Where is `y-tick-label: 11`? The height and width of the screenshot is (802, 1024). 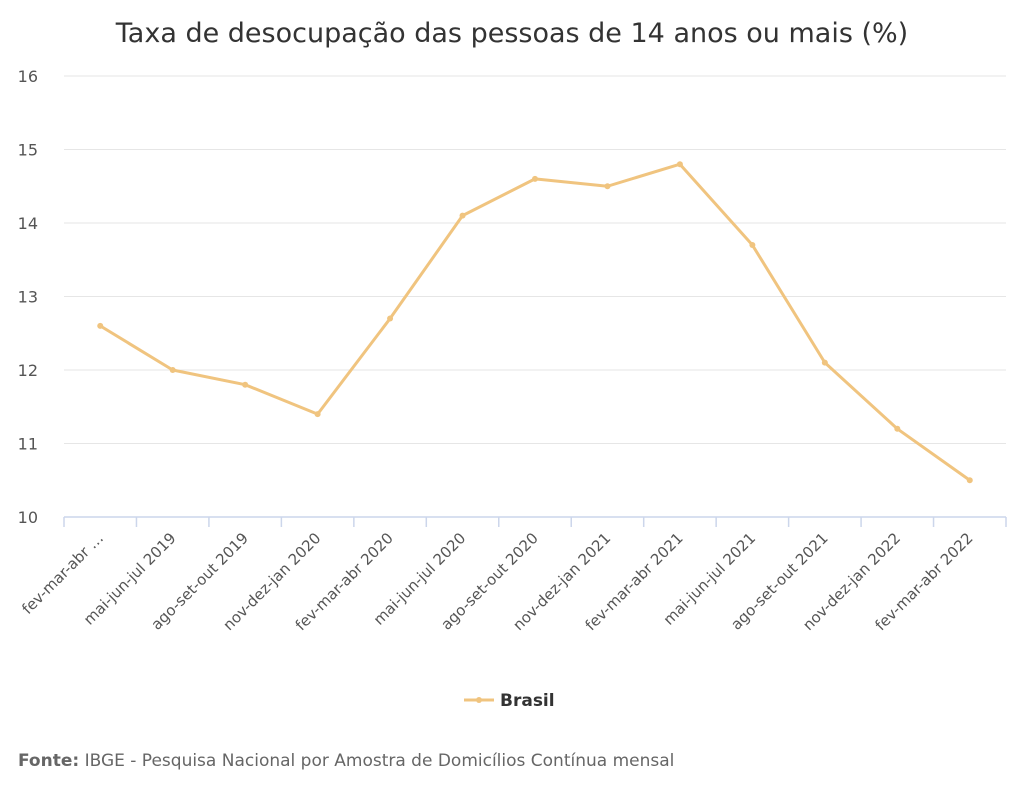 y-tick-label: 11 is located at coordinates (28, 444).